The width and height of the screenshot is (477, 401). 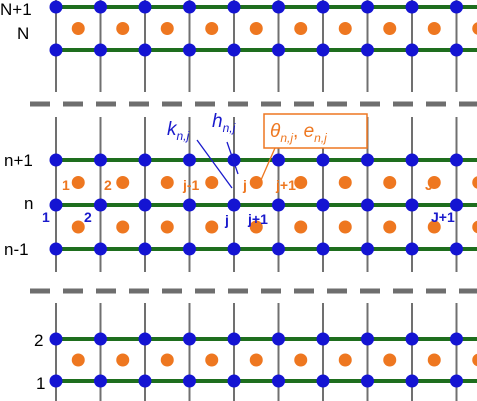 What do you see at coordinates (66, 185) in the screenshot?
I see `cell-label-first: 1` at bounding box center [66, 185].